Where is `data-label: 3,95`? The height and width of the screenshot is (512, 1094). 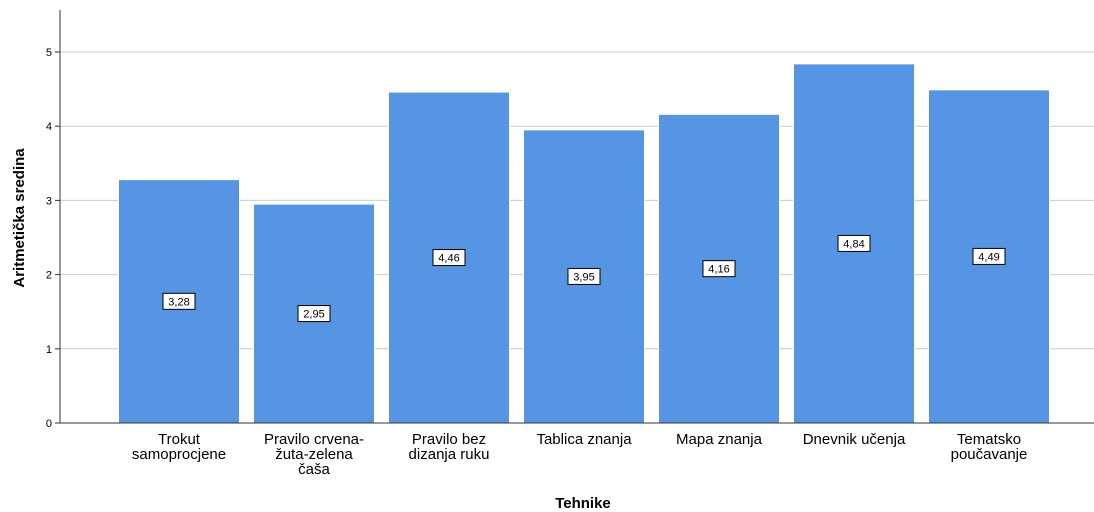
data-label: 3,95 is located at coordinates (584, 276).